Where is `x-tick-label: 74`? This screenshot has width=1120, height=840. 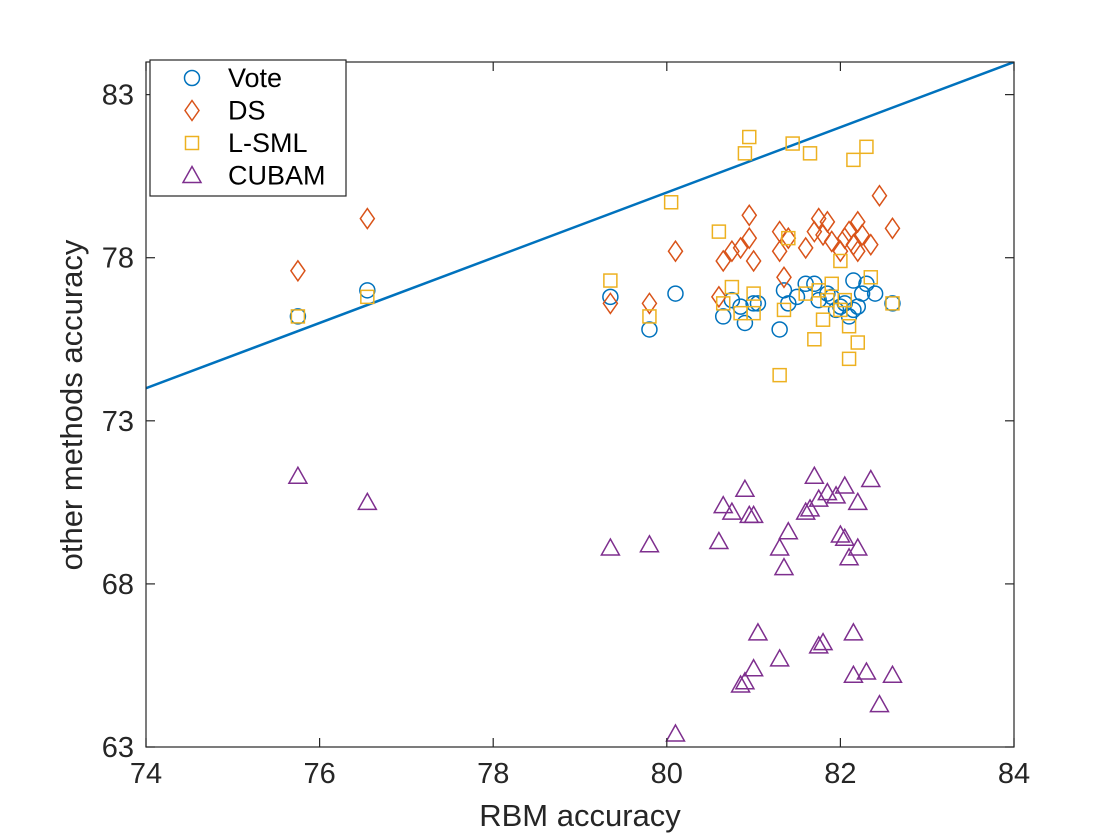
x-tick-label: 74 is located at coordinates (146, 774).